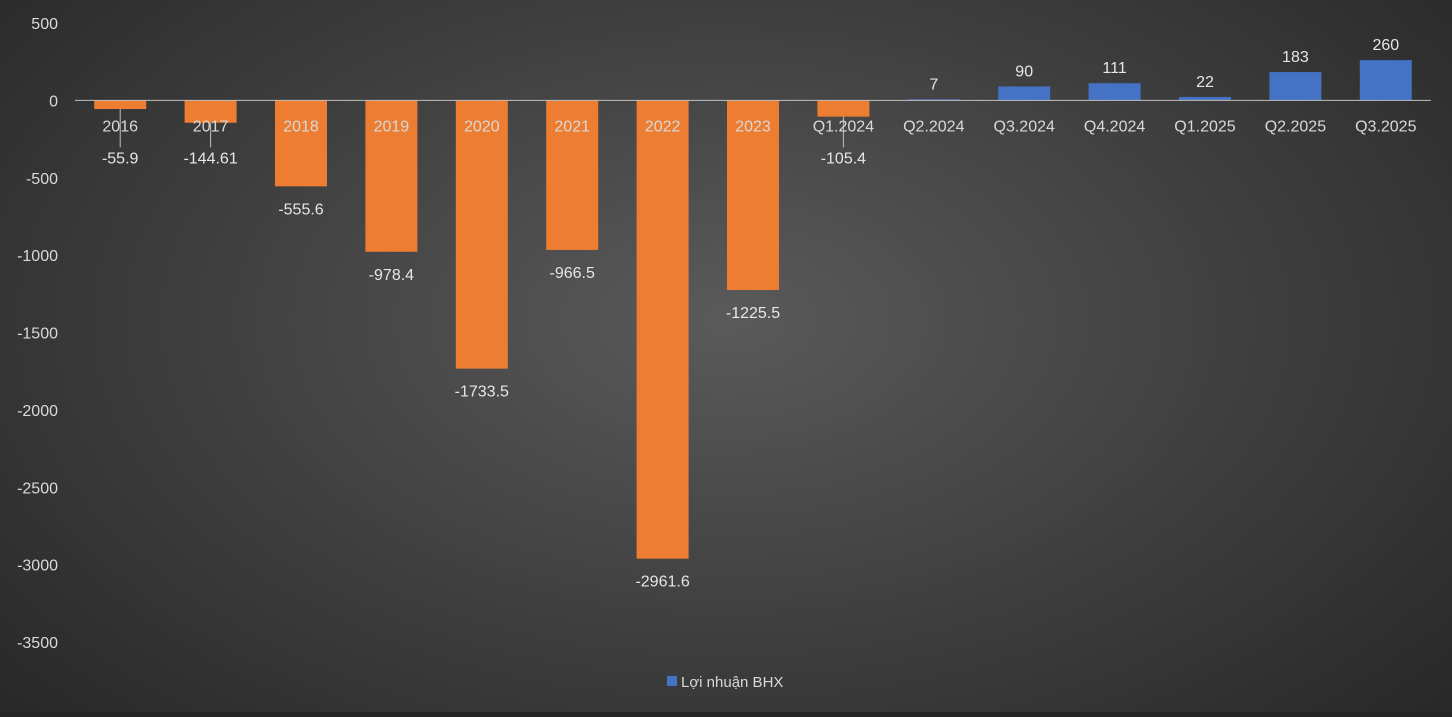 Image resolution: width=1452 pixels, height=717 pixels. What do you see at coordinates (1114, 68) in the screenshot?
I see `data-label: 111` at bounding box center [1114, 68].